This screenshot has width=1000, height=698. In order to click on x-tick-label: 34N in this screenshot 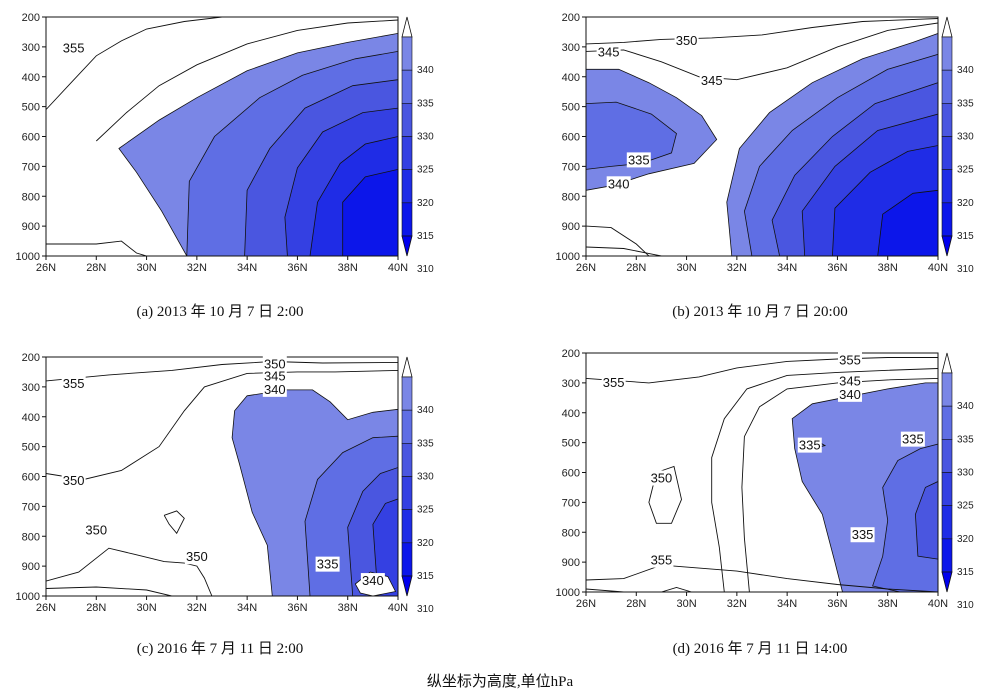, I will do `click(247, 268)`.